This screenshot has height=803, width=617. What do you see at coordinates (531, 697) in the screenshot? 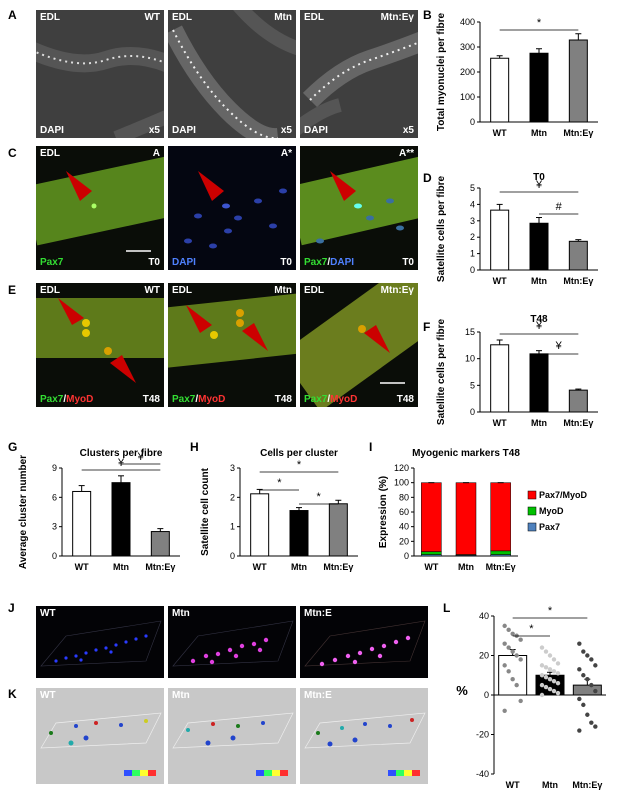
I see `chart-l: % -40 -20 0 20 40 WT Mtn Mtn:Eγ * *` at bounding box center [531, 697].